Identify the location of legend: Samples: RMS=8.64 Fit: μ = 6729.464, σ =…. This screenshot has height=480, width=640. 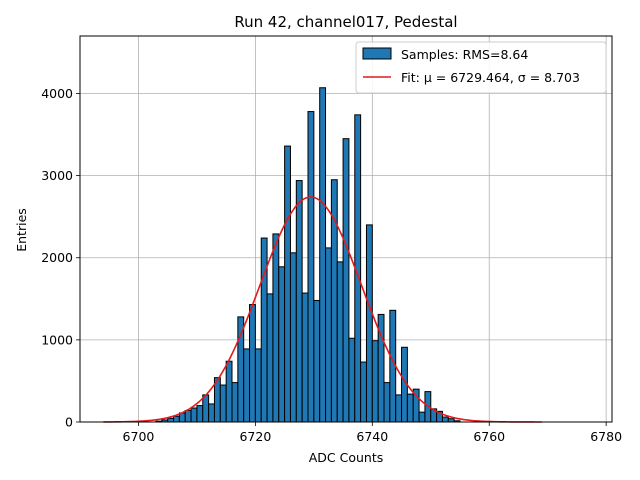
(481, 67).